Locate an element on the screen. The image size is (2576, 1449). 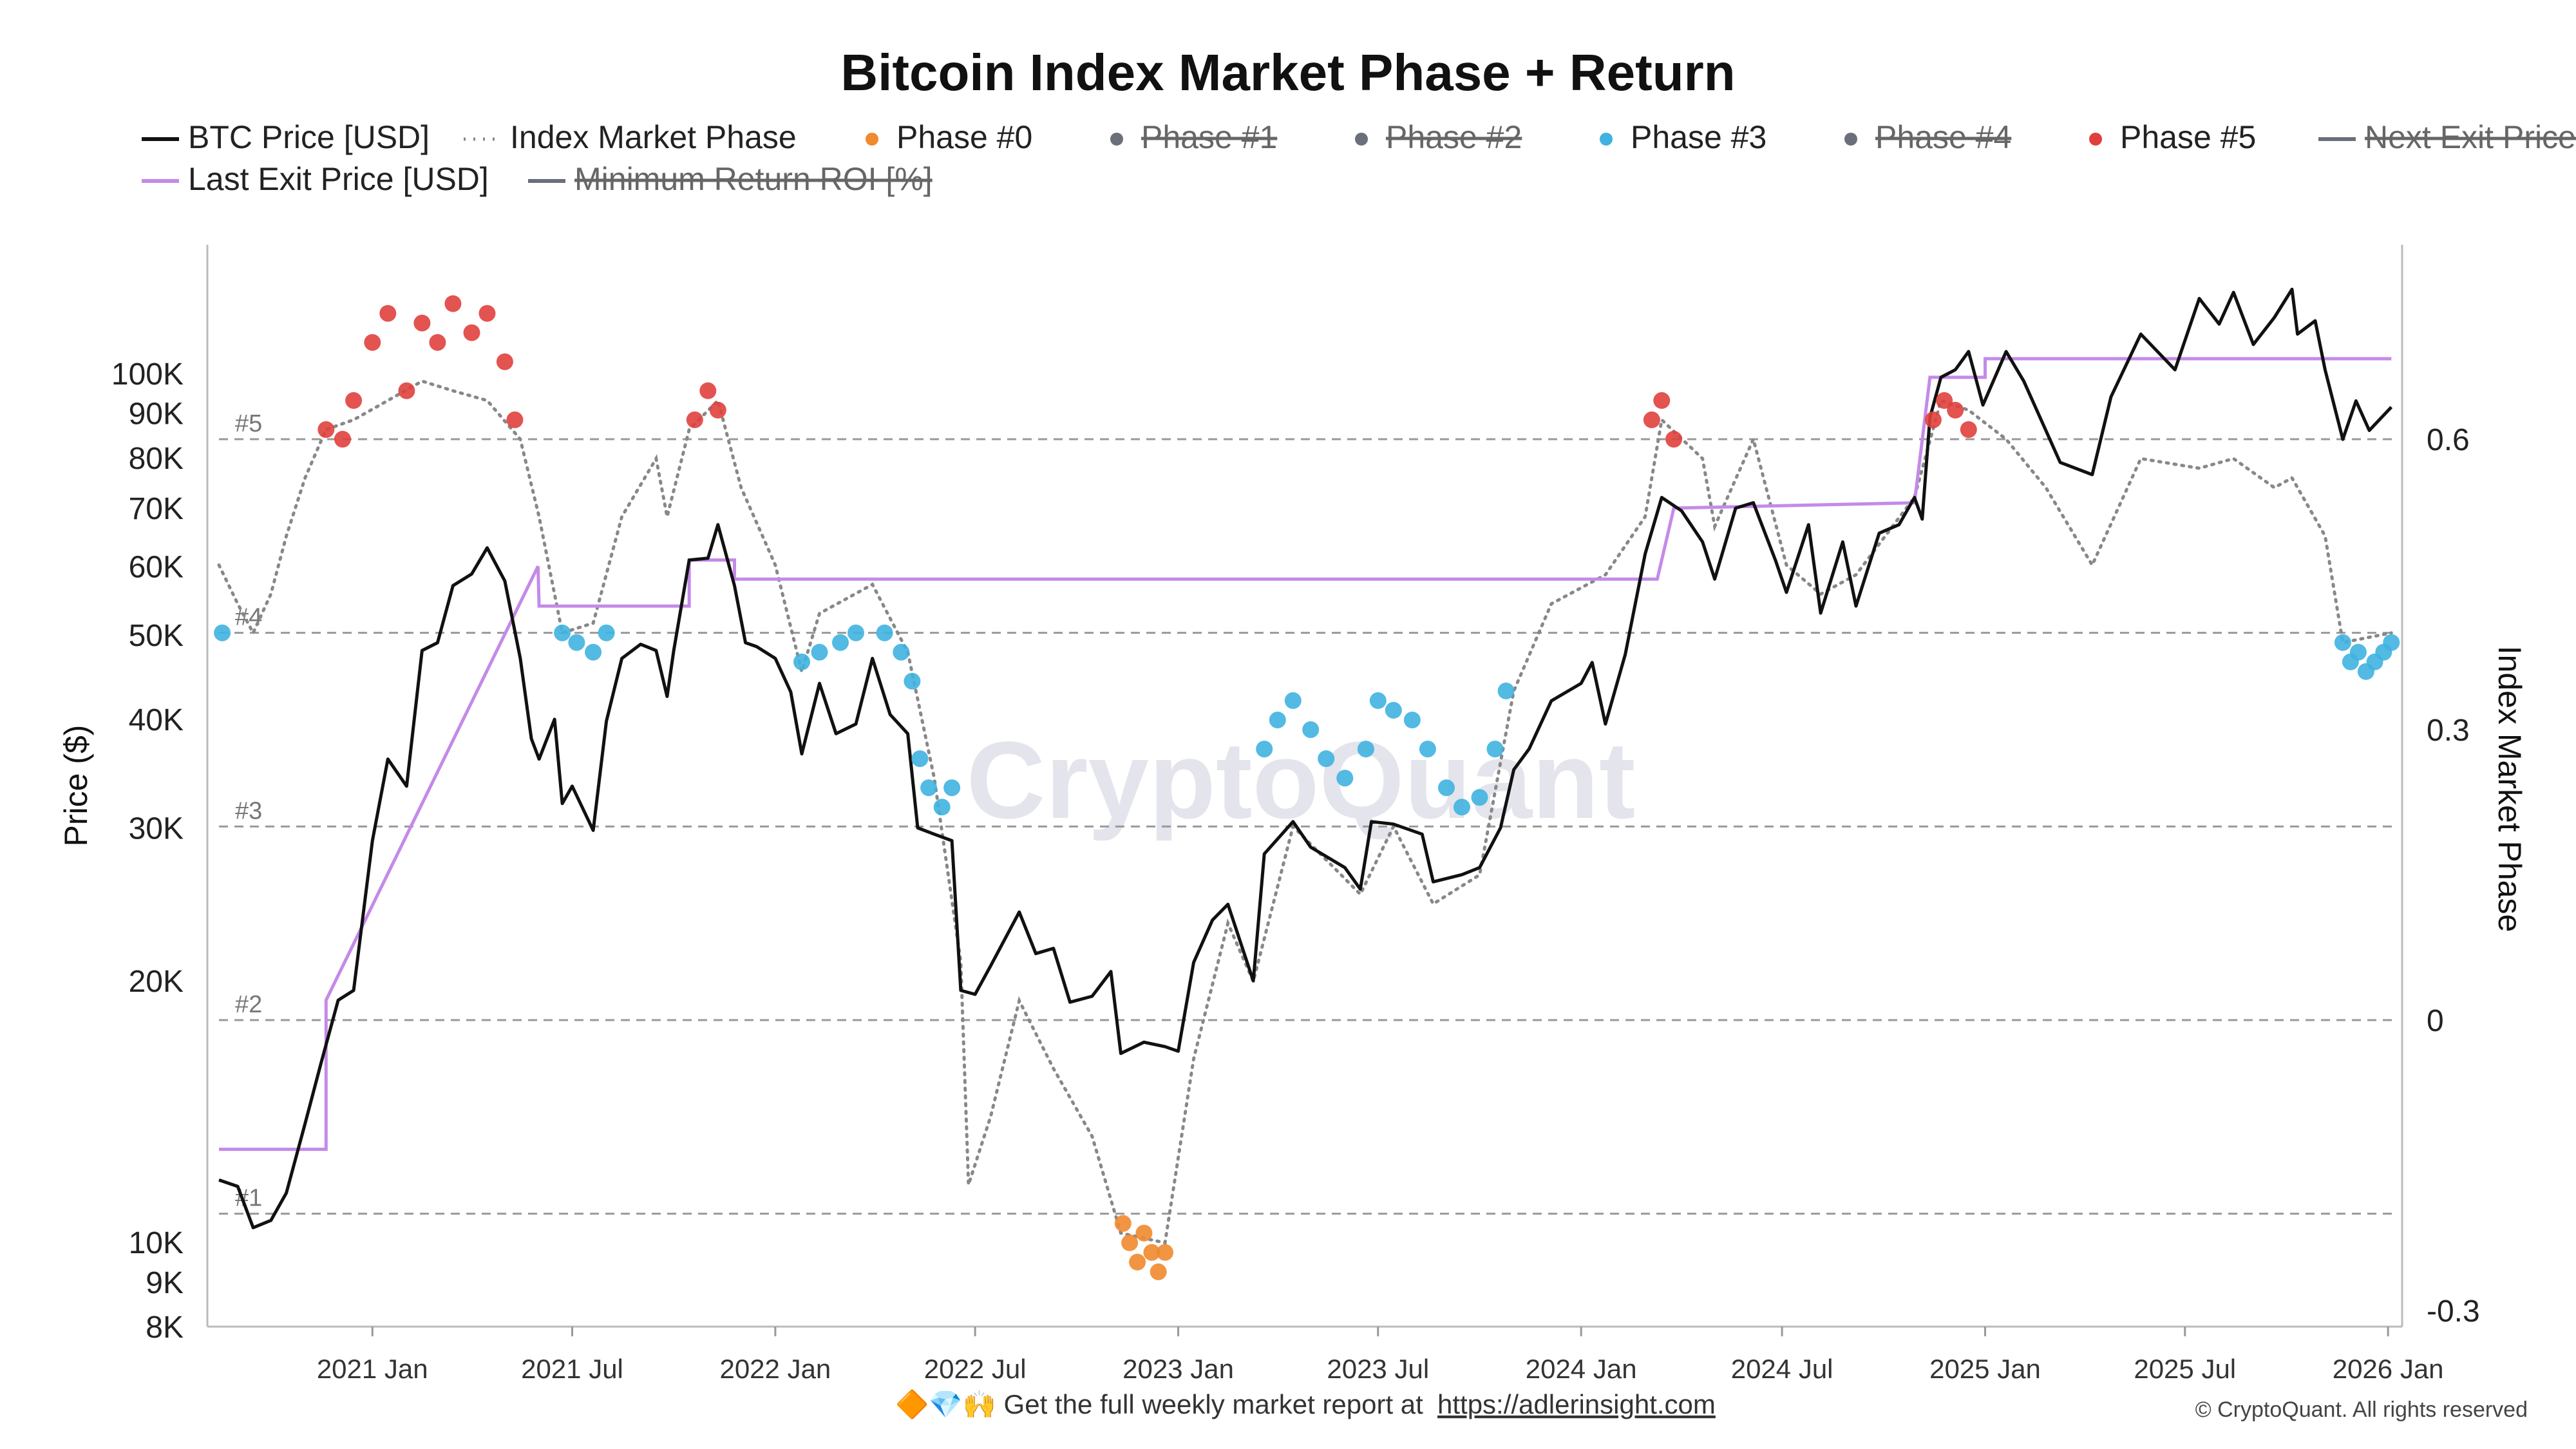
watermark: CryptoQuant is located at coordinates (1301, 781).